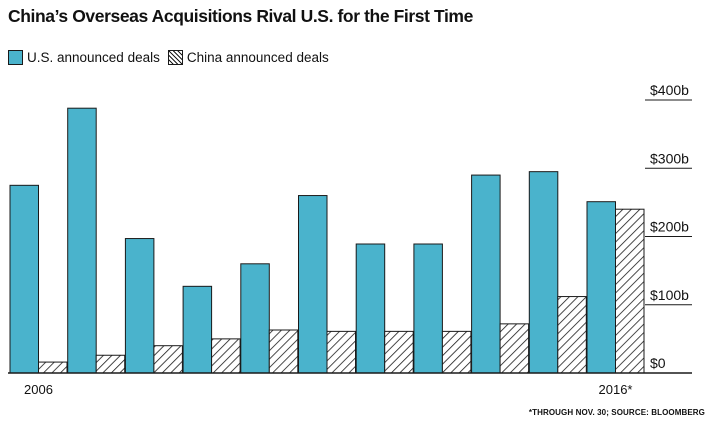  What do you see at coordinates (630, 291) in the screenshot?
I see `bar-china-2016` at bounding box center [630, 291].